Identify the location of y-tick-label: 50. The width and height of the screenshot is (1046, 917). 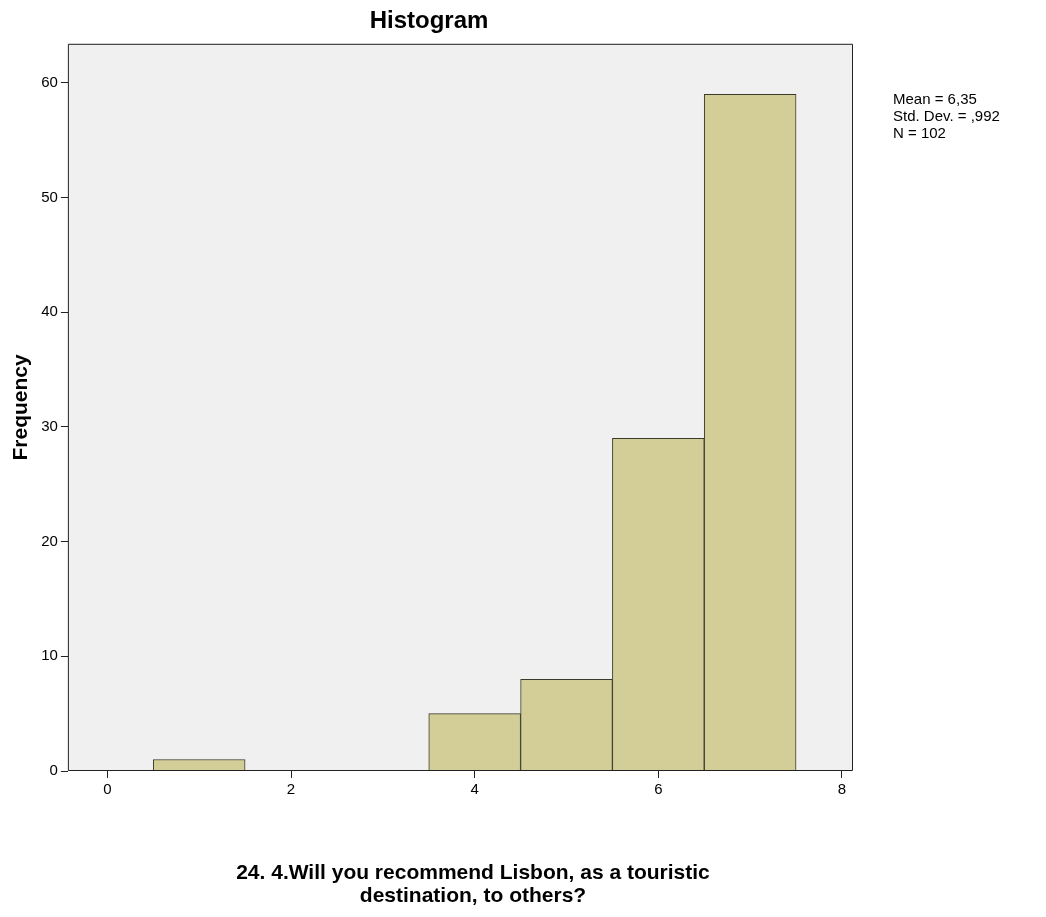
(49, 196).